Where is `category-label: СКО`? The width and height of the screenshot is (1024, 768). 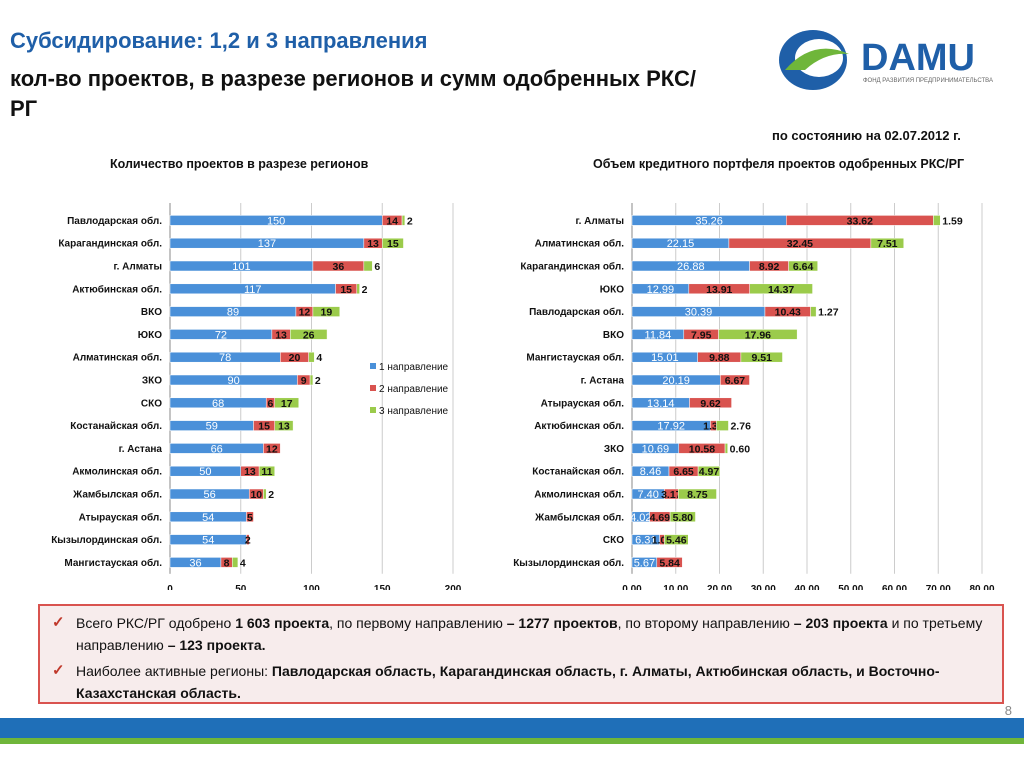
category-label: СКО is located at coordinates (151, 403).